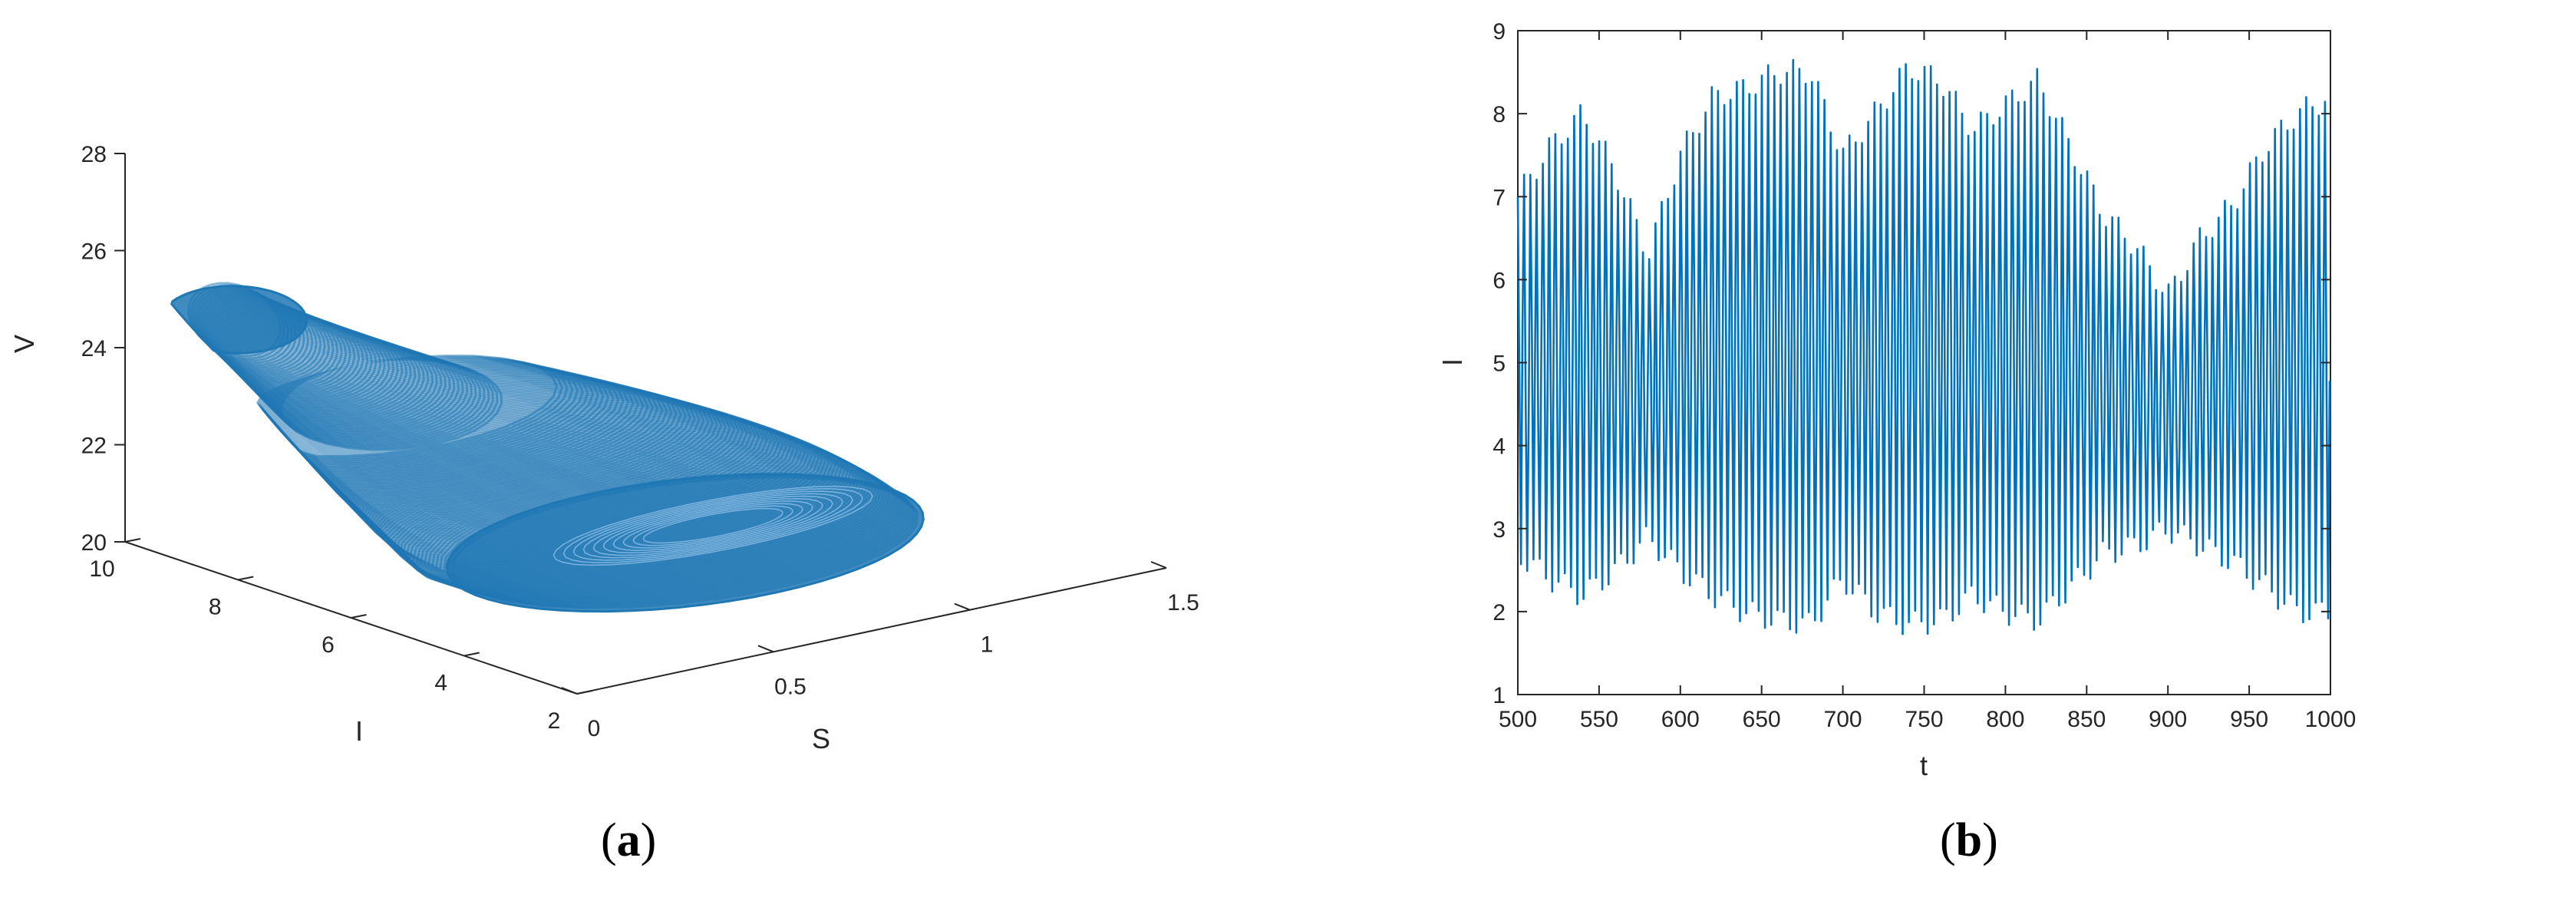 The height and width of the screenshot is (901, 2576). What do you see at coordinates (1499, 197) in the screenshot?
I see `y-tick-label: 7` at bounding box center [1499, 197].